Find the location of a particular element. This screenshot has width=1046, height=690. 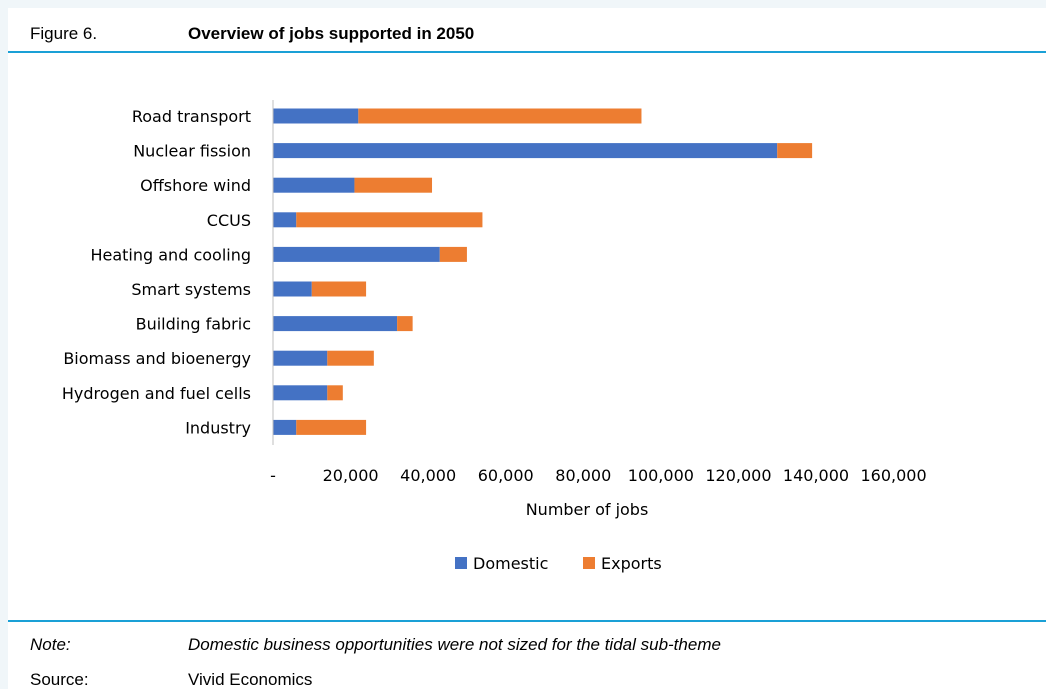

legend-label-exports: Exports is located at coordinates (631, 563).